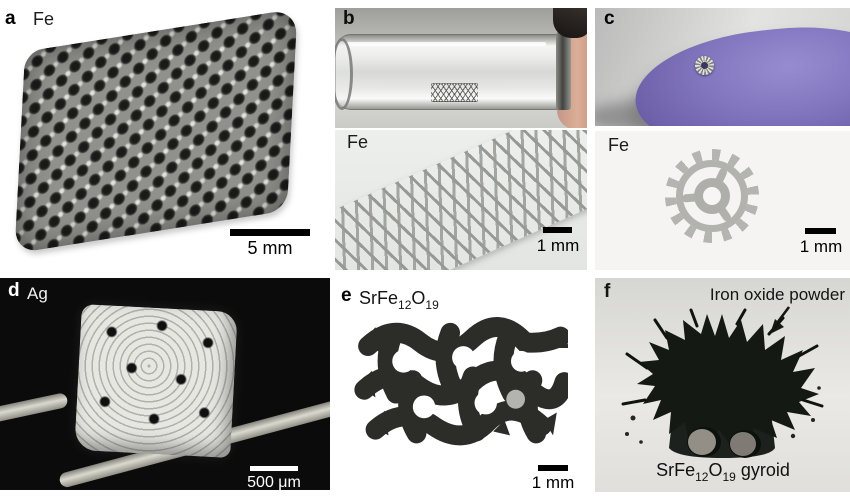  Describe the element at coordinates (37, 293) in the screenshot. I see `panel-d-material-label: Ag` at that location.